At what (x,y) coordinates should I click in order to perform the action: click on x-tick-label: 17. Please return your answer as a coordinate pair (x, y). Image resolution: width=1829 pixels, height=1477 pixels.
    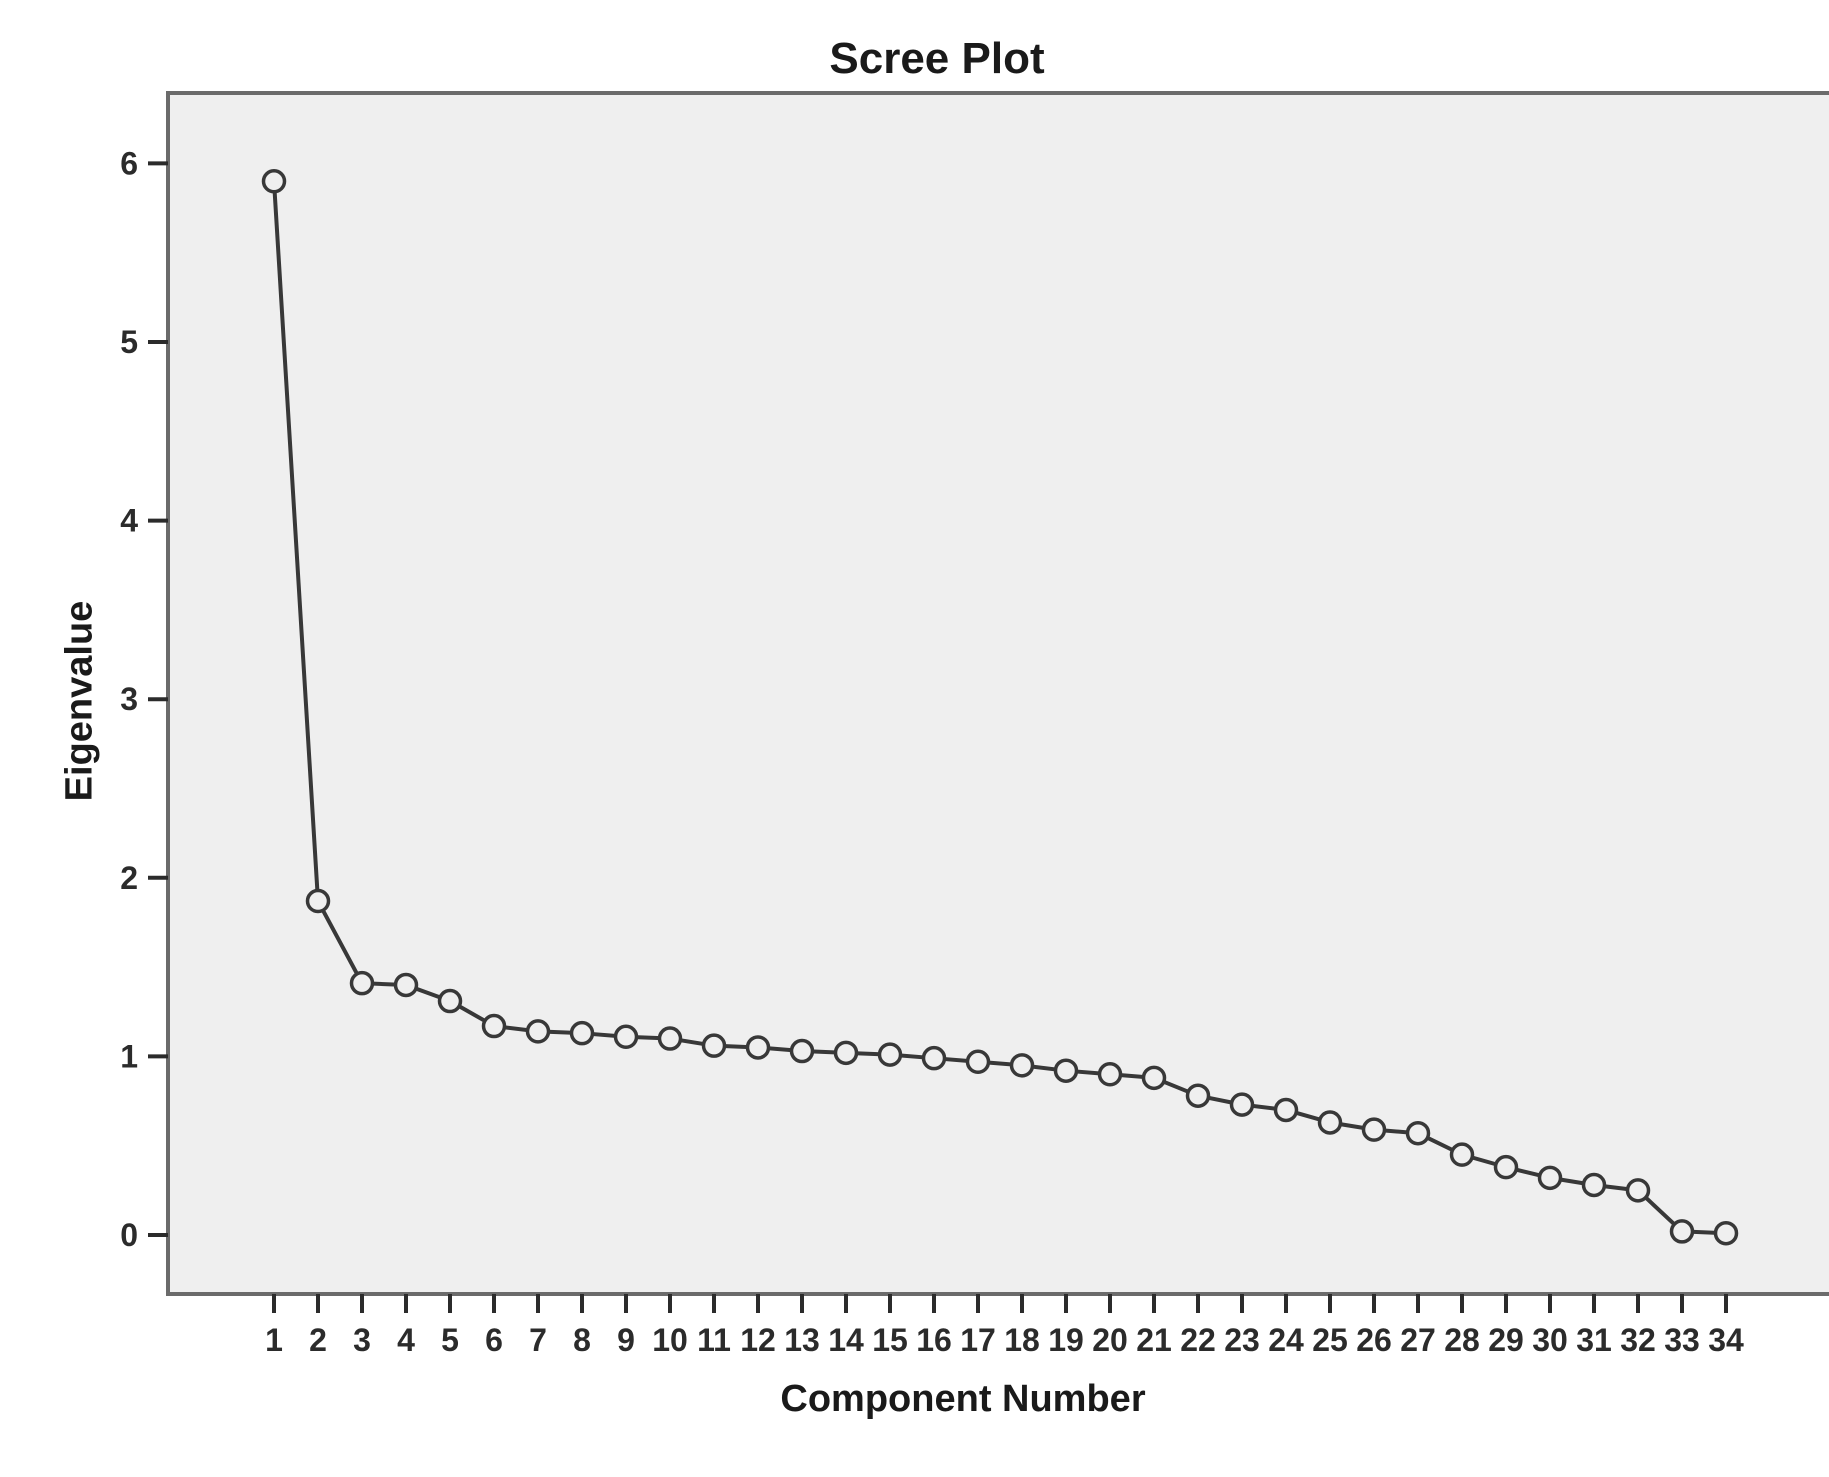
    Looking at the image, I should click on (978, 1340).